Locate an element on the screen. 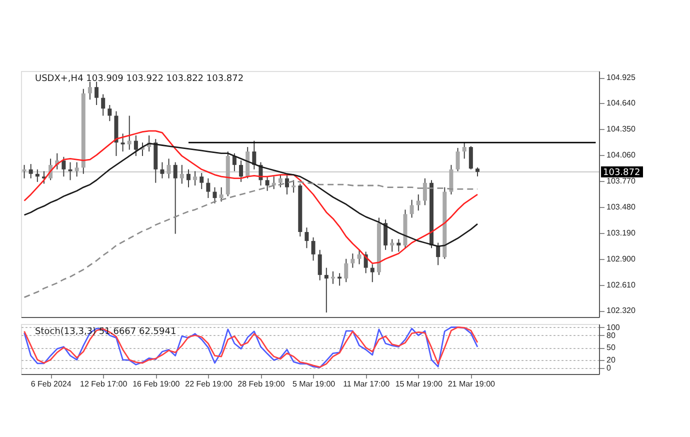 This screenshot has height=437, width=690. x-tick-label: 12 Feb 17:00 is located at coordinates (104, 384).